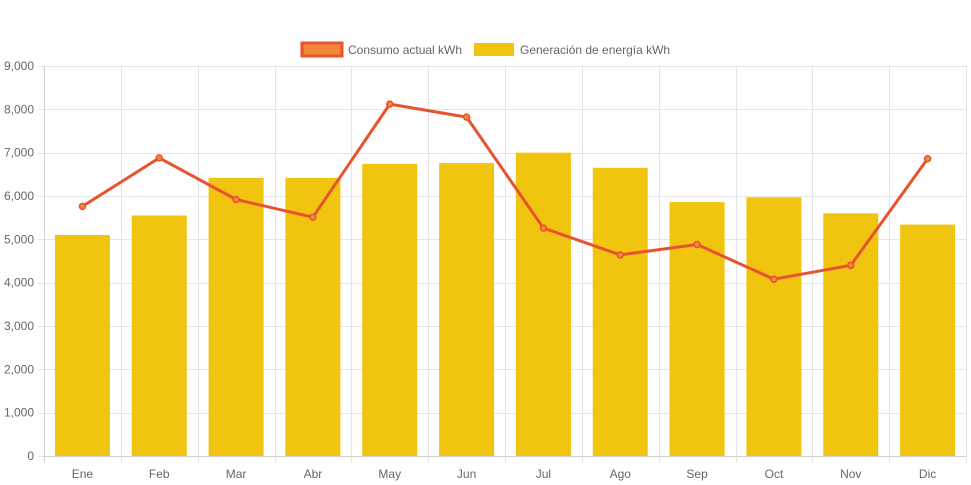 The height and width of the screenshot is (485, 971). Describe the element at coordinates (236, 317) in the screenshot. I see `bar-mar` at that location.